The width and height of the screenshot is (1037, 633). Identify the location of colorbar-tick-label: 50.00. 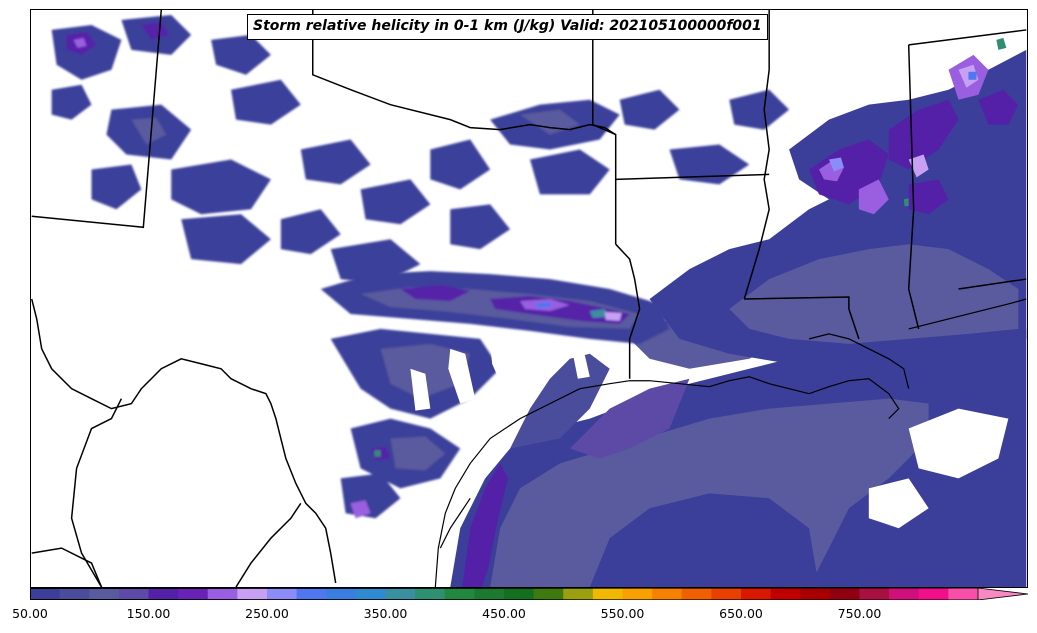
(30, 613).